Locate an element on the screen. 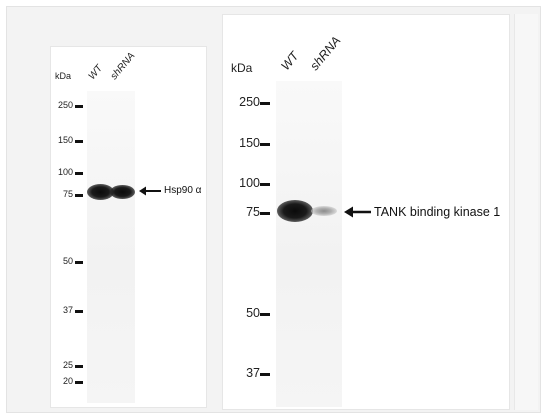  right-target-label: TANK binding kinase 1 is located at coordinates (437, 212).